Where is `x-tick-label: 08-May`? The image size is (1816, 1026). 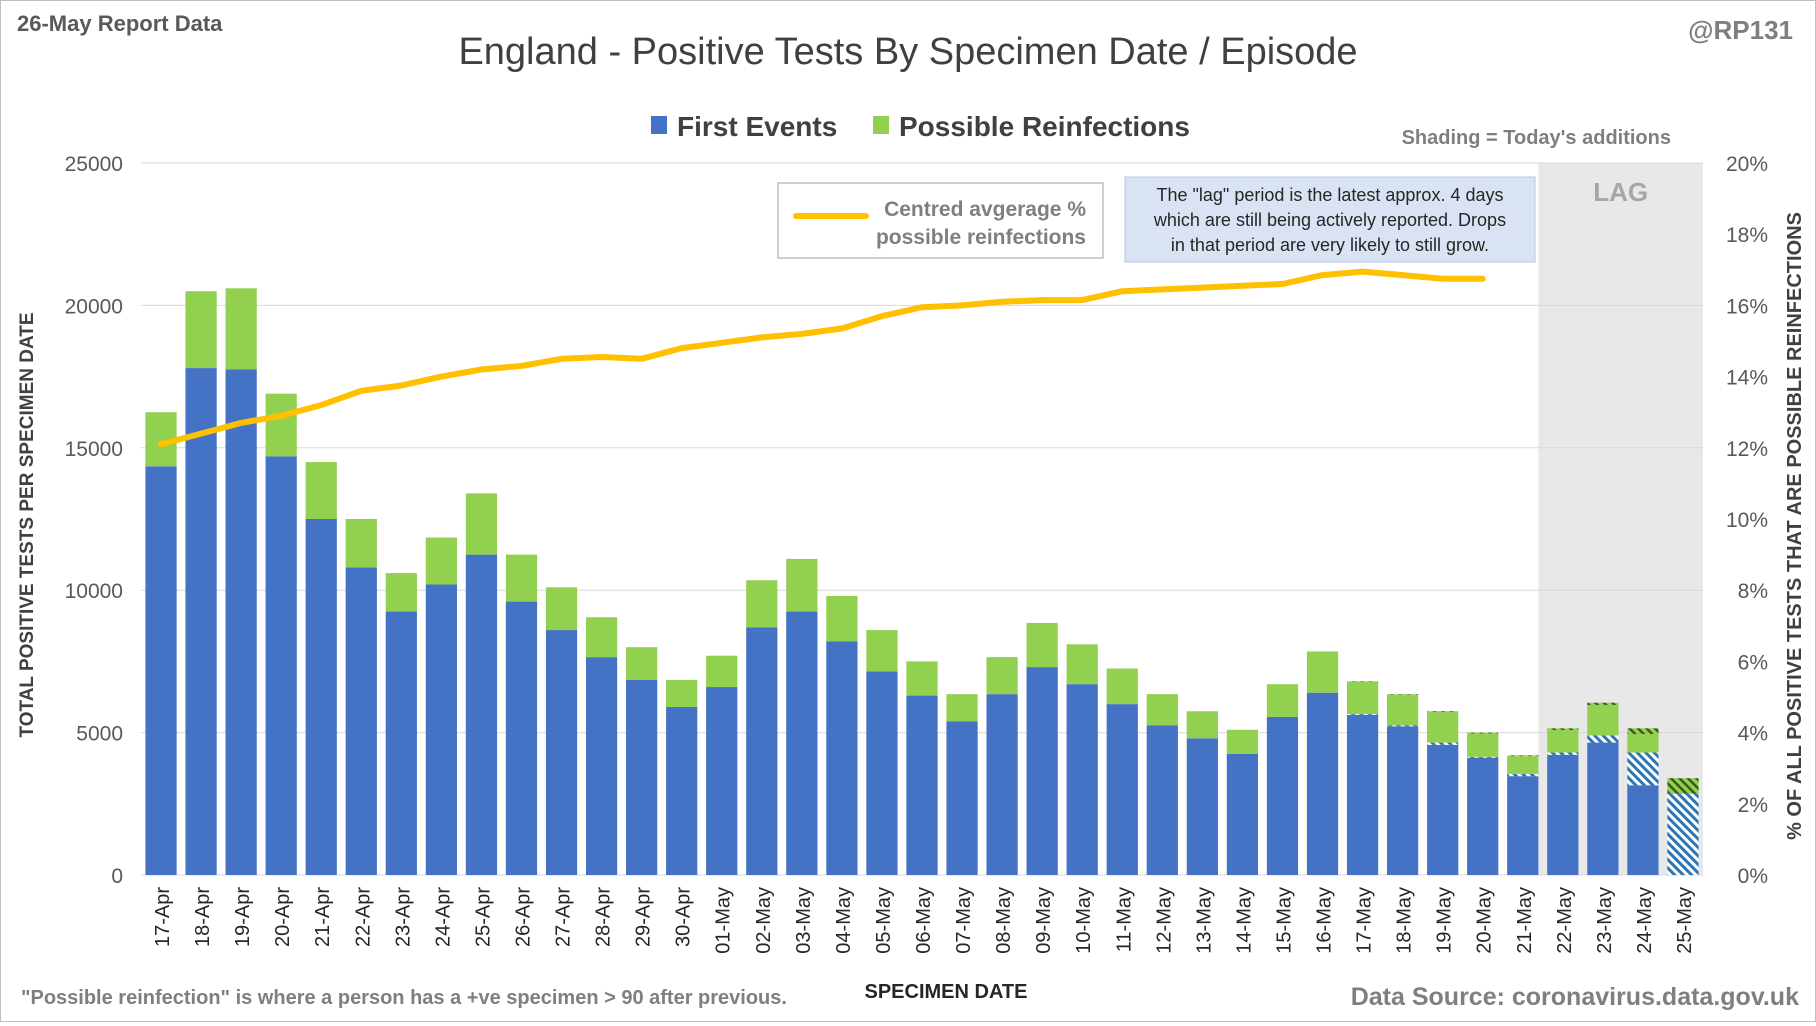 x-tick-label: 08-May is located at coordinates (1004, 920).